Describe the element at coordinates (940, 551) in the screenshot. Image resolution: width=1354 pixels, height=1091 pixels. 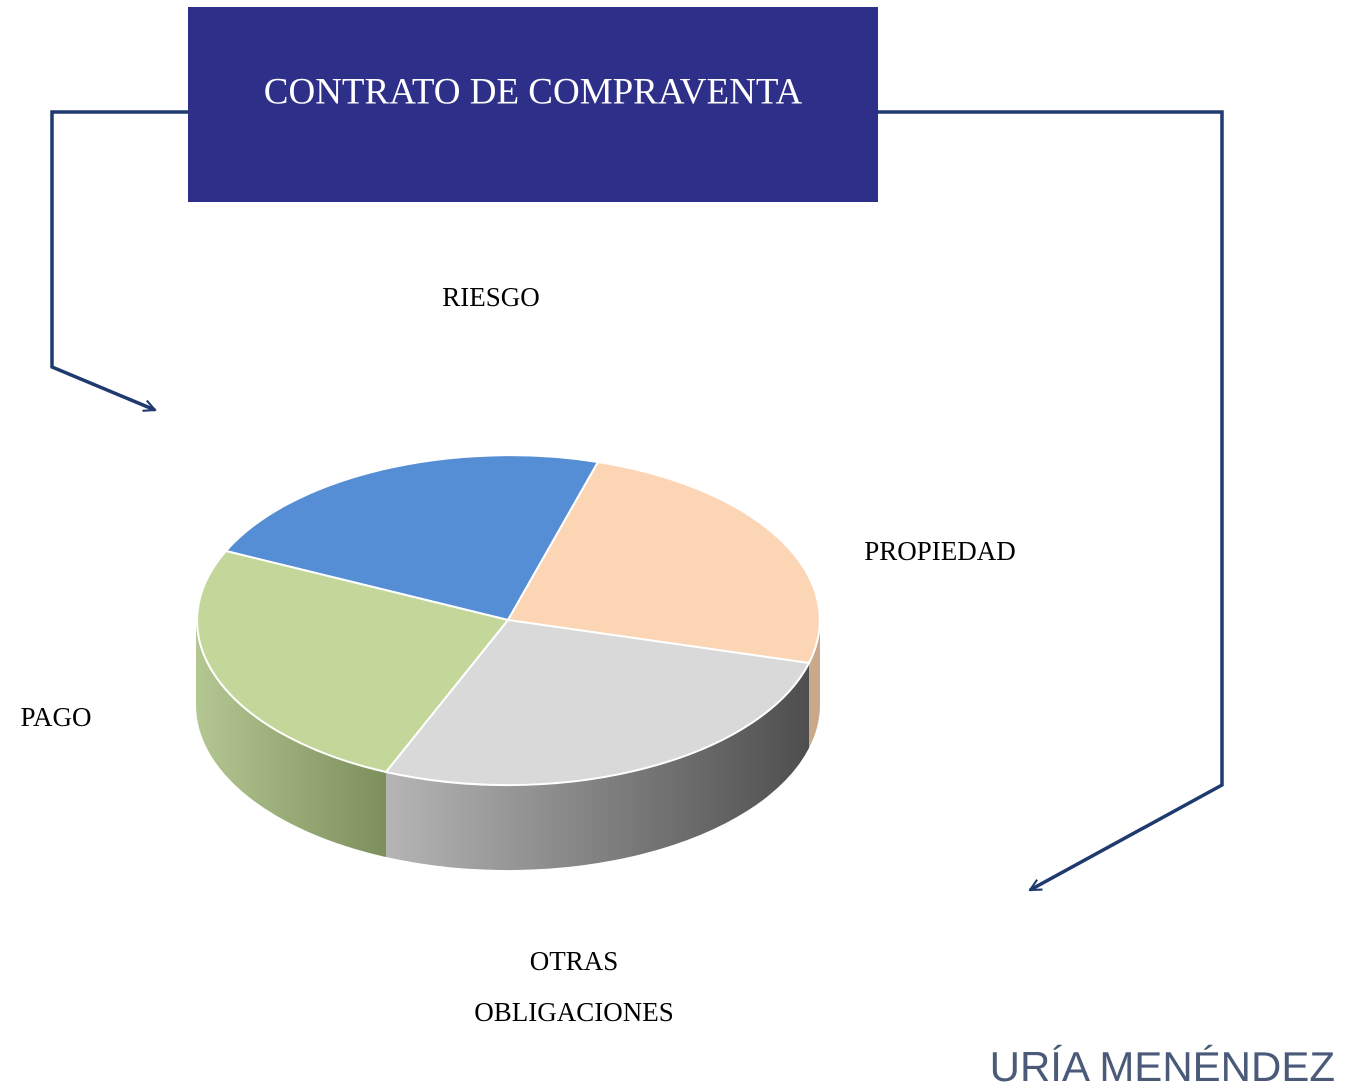
I see `label-propiedad: PROPIEDAD` at that location.